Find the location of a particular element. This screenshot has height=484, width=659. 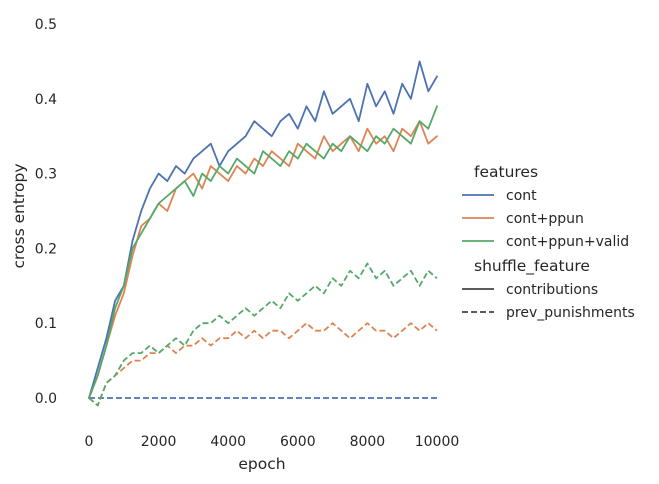

x-axis-ticks: 0 2000 4000 6000 8000 10000 is located at coordinates (272, 442).